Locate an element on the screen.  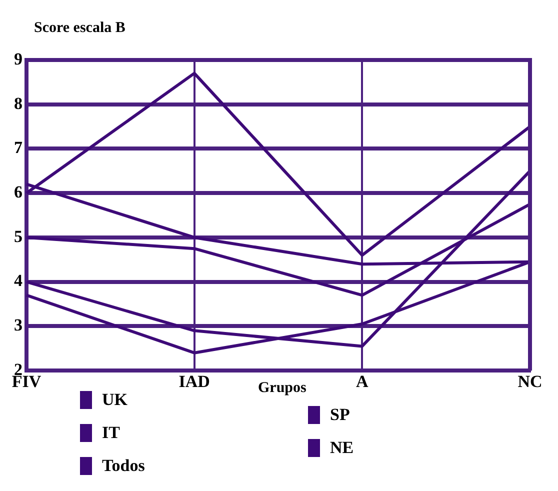
legend-label: SP is located at coordinates (340, 415).